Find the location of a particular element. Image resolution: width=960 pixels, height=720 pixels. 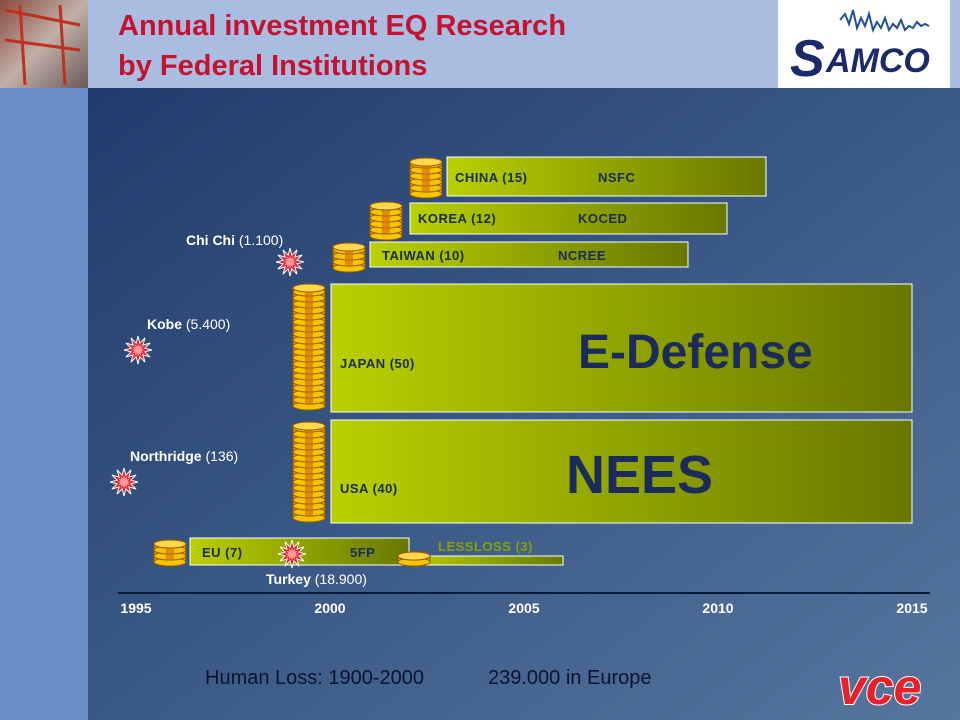

logo-wave is located at coordinates (884, 21).